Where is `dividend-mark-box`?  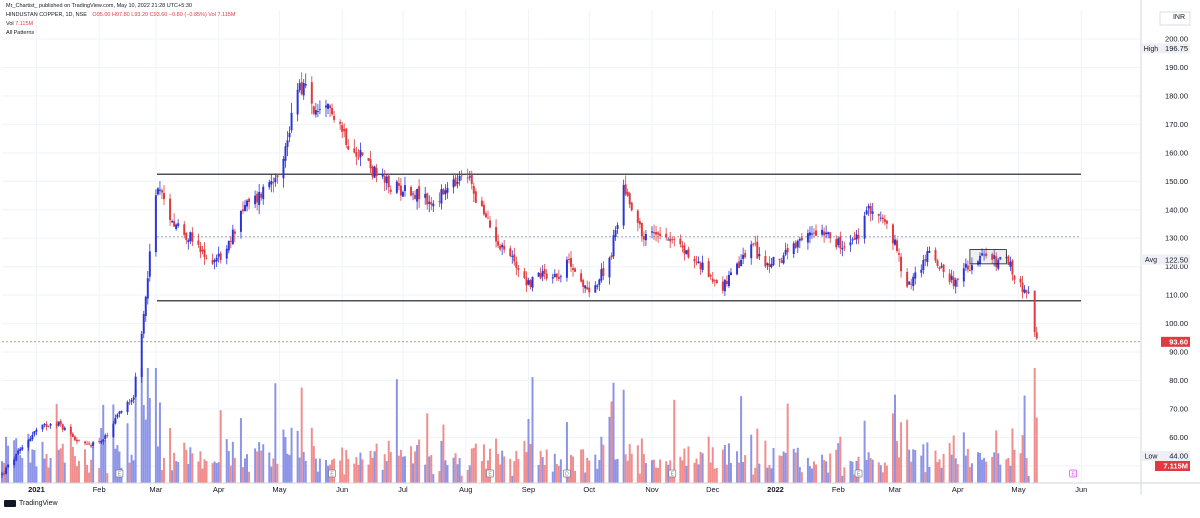 dividend-mark-box is located at coordinates (567, 473).